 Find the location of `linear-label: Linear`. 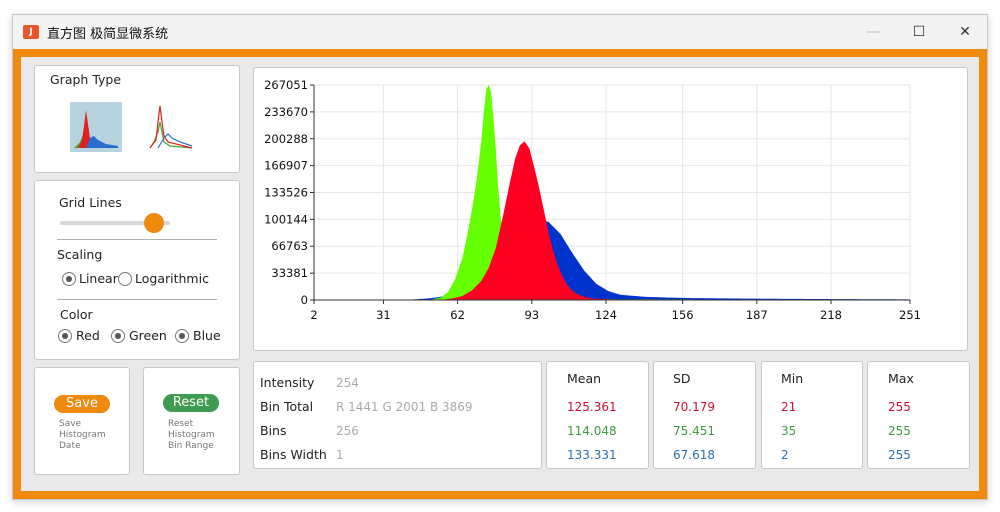

linear-label: Linear is located at coordinates (98, 278).